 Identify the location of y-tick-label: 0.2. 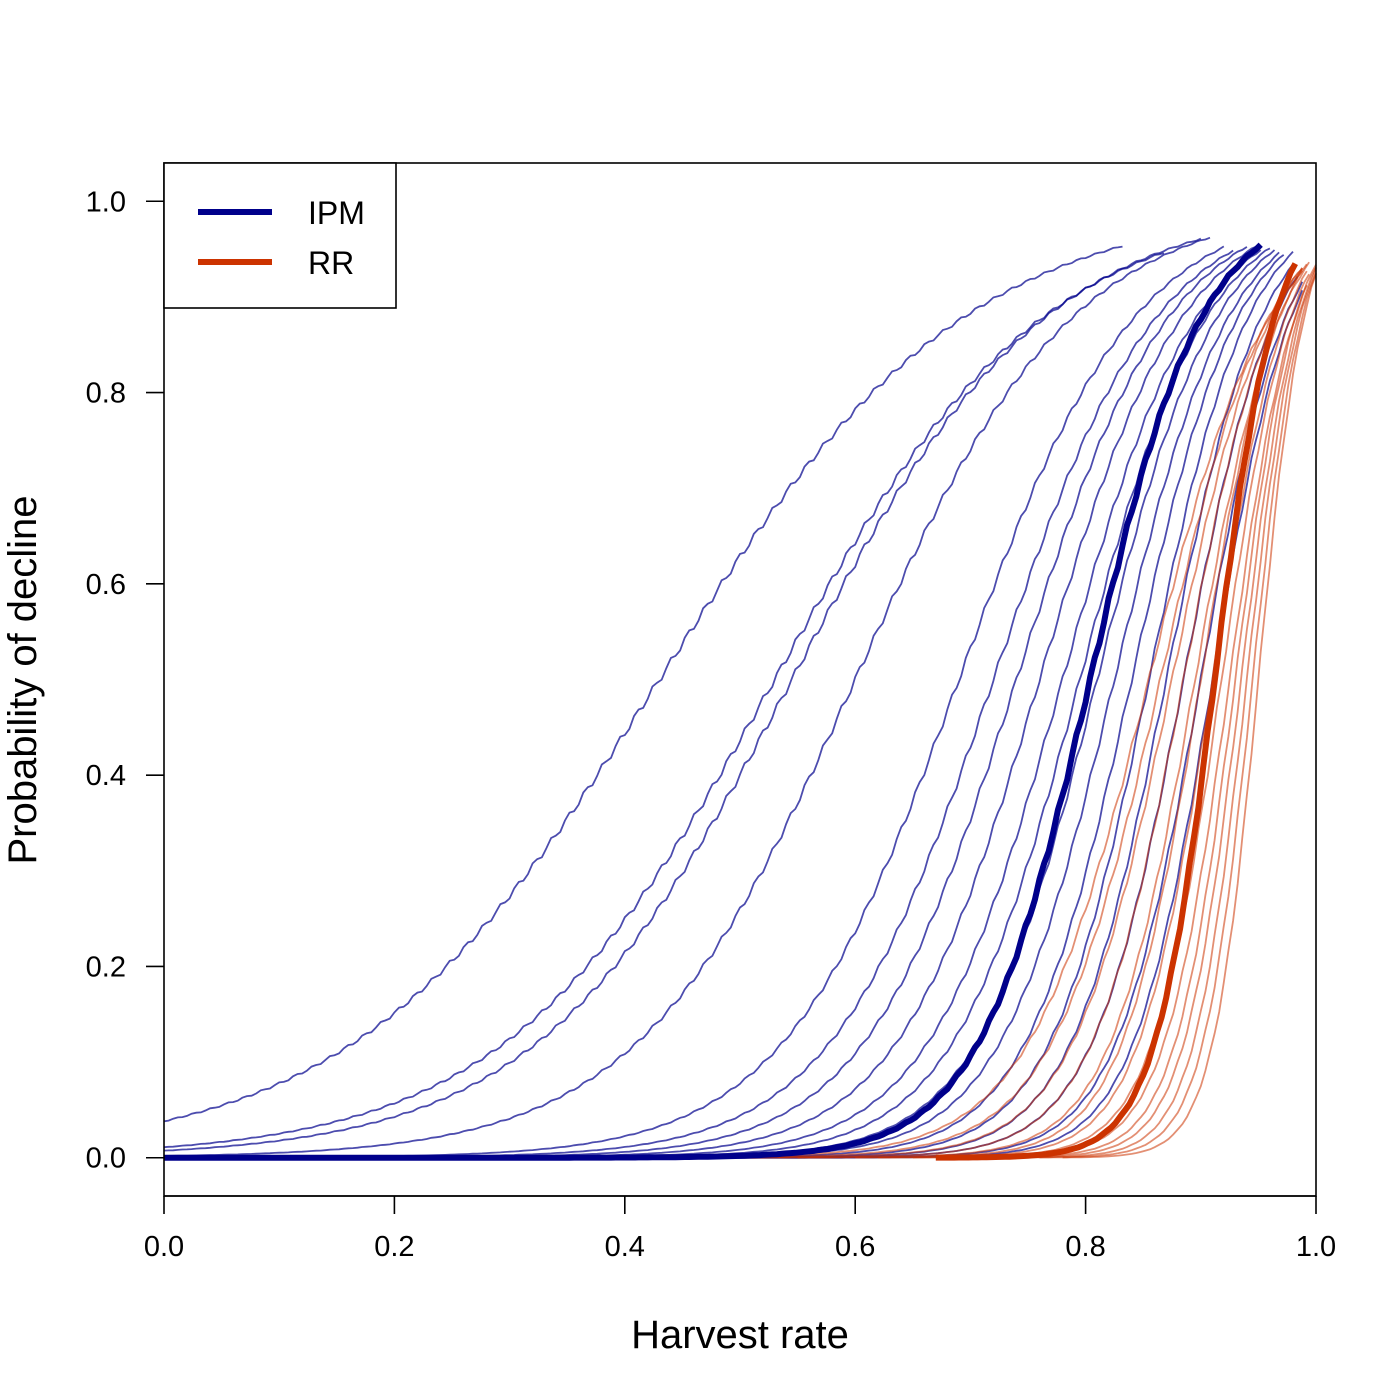
(106, 967).